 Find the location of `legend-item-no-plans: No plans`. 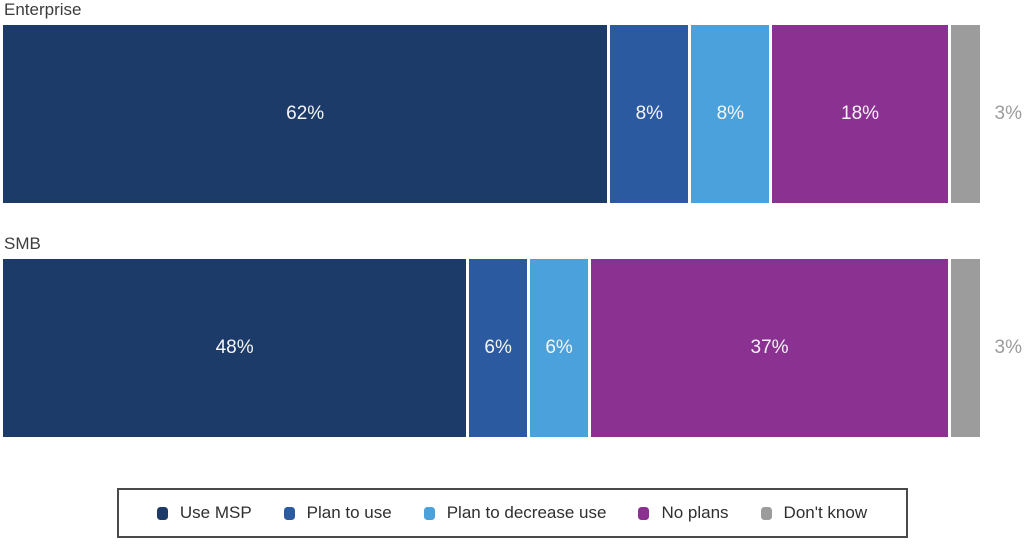

legend-item-no-plans: No plans is located at coordinates (683, 513).